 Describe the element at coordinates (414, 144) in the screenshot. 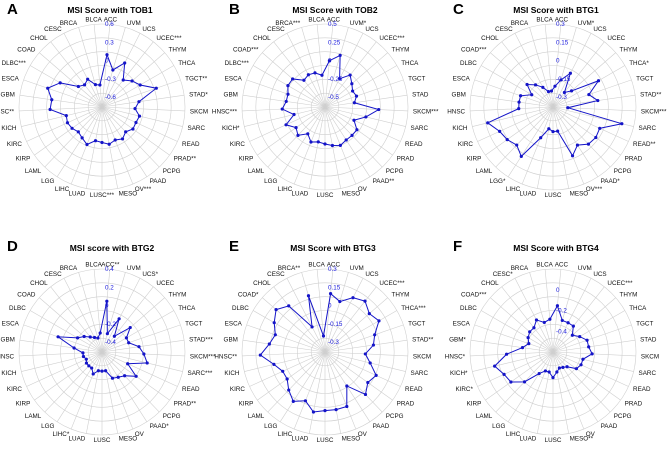

I see `category-label: READ` at that location.